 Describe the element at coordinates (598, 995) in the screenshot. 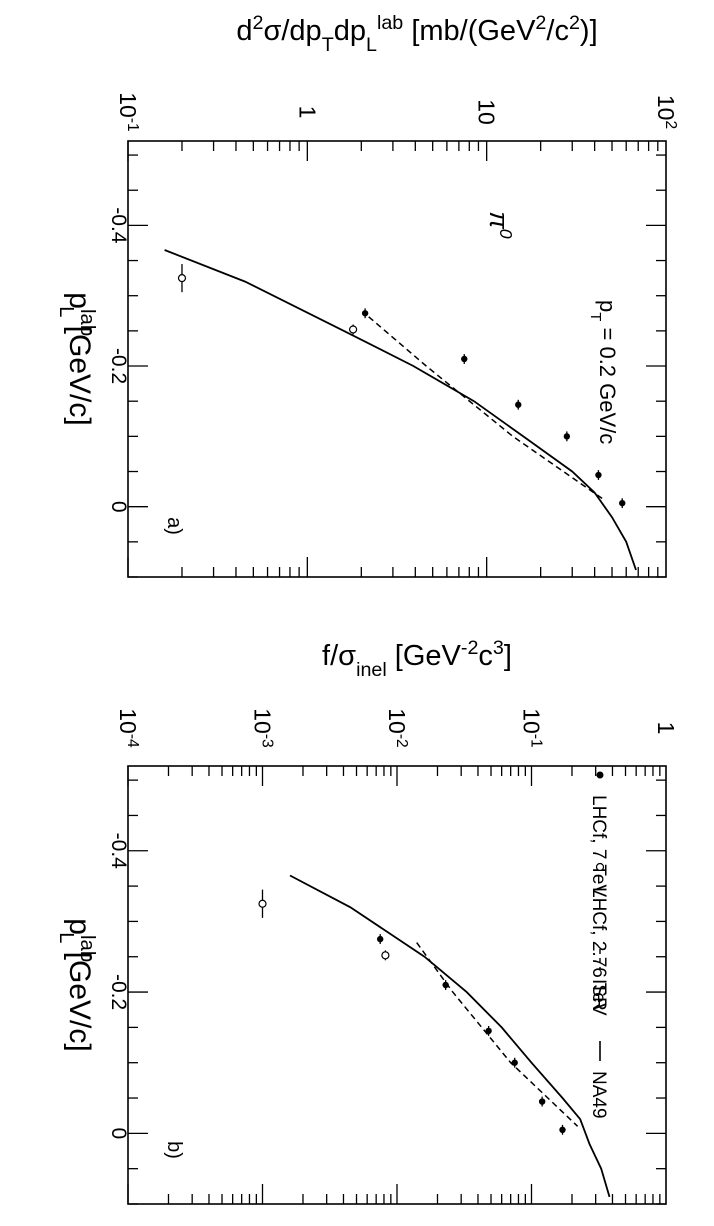

I see `legend-label: ISR` at that location.